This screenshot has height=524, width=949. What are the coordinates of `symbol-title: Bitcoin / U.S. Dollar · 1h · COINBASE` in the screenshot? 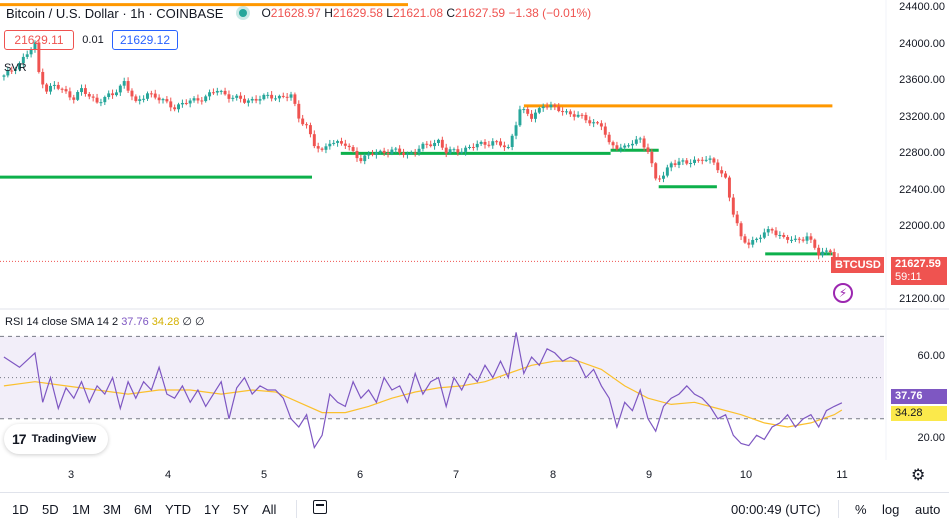 It's located at (115, 13).